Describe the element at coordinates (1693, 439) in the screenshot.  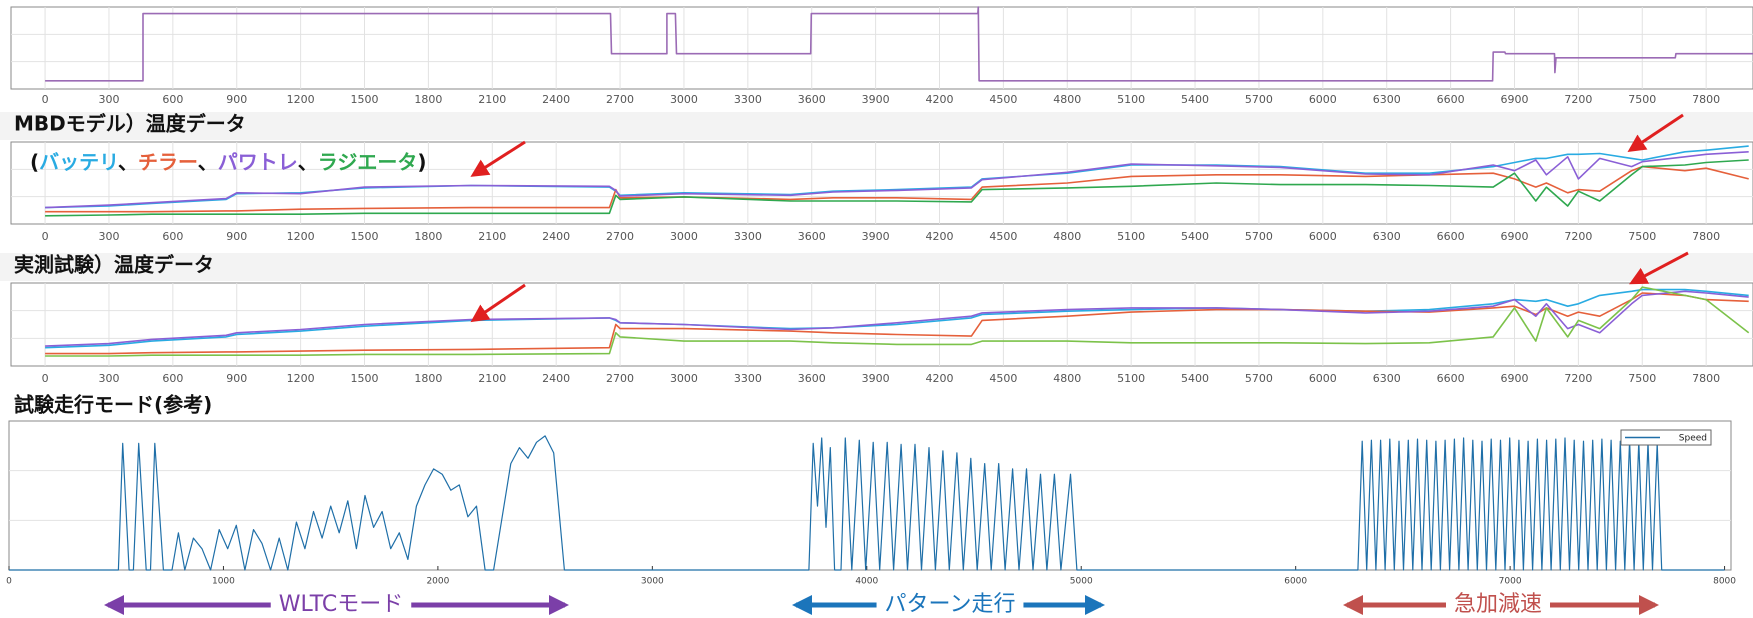
I see `legend-entry: Speed` at that location.